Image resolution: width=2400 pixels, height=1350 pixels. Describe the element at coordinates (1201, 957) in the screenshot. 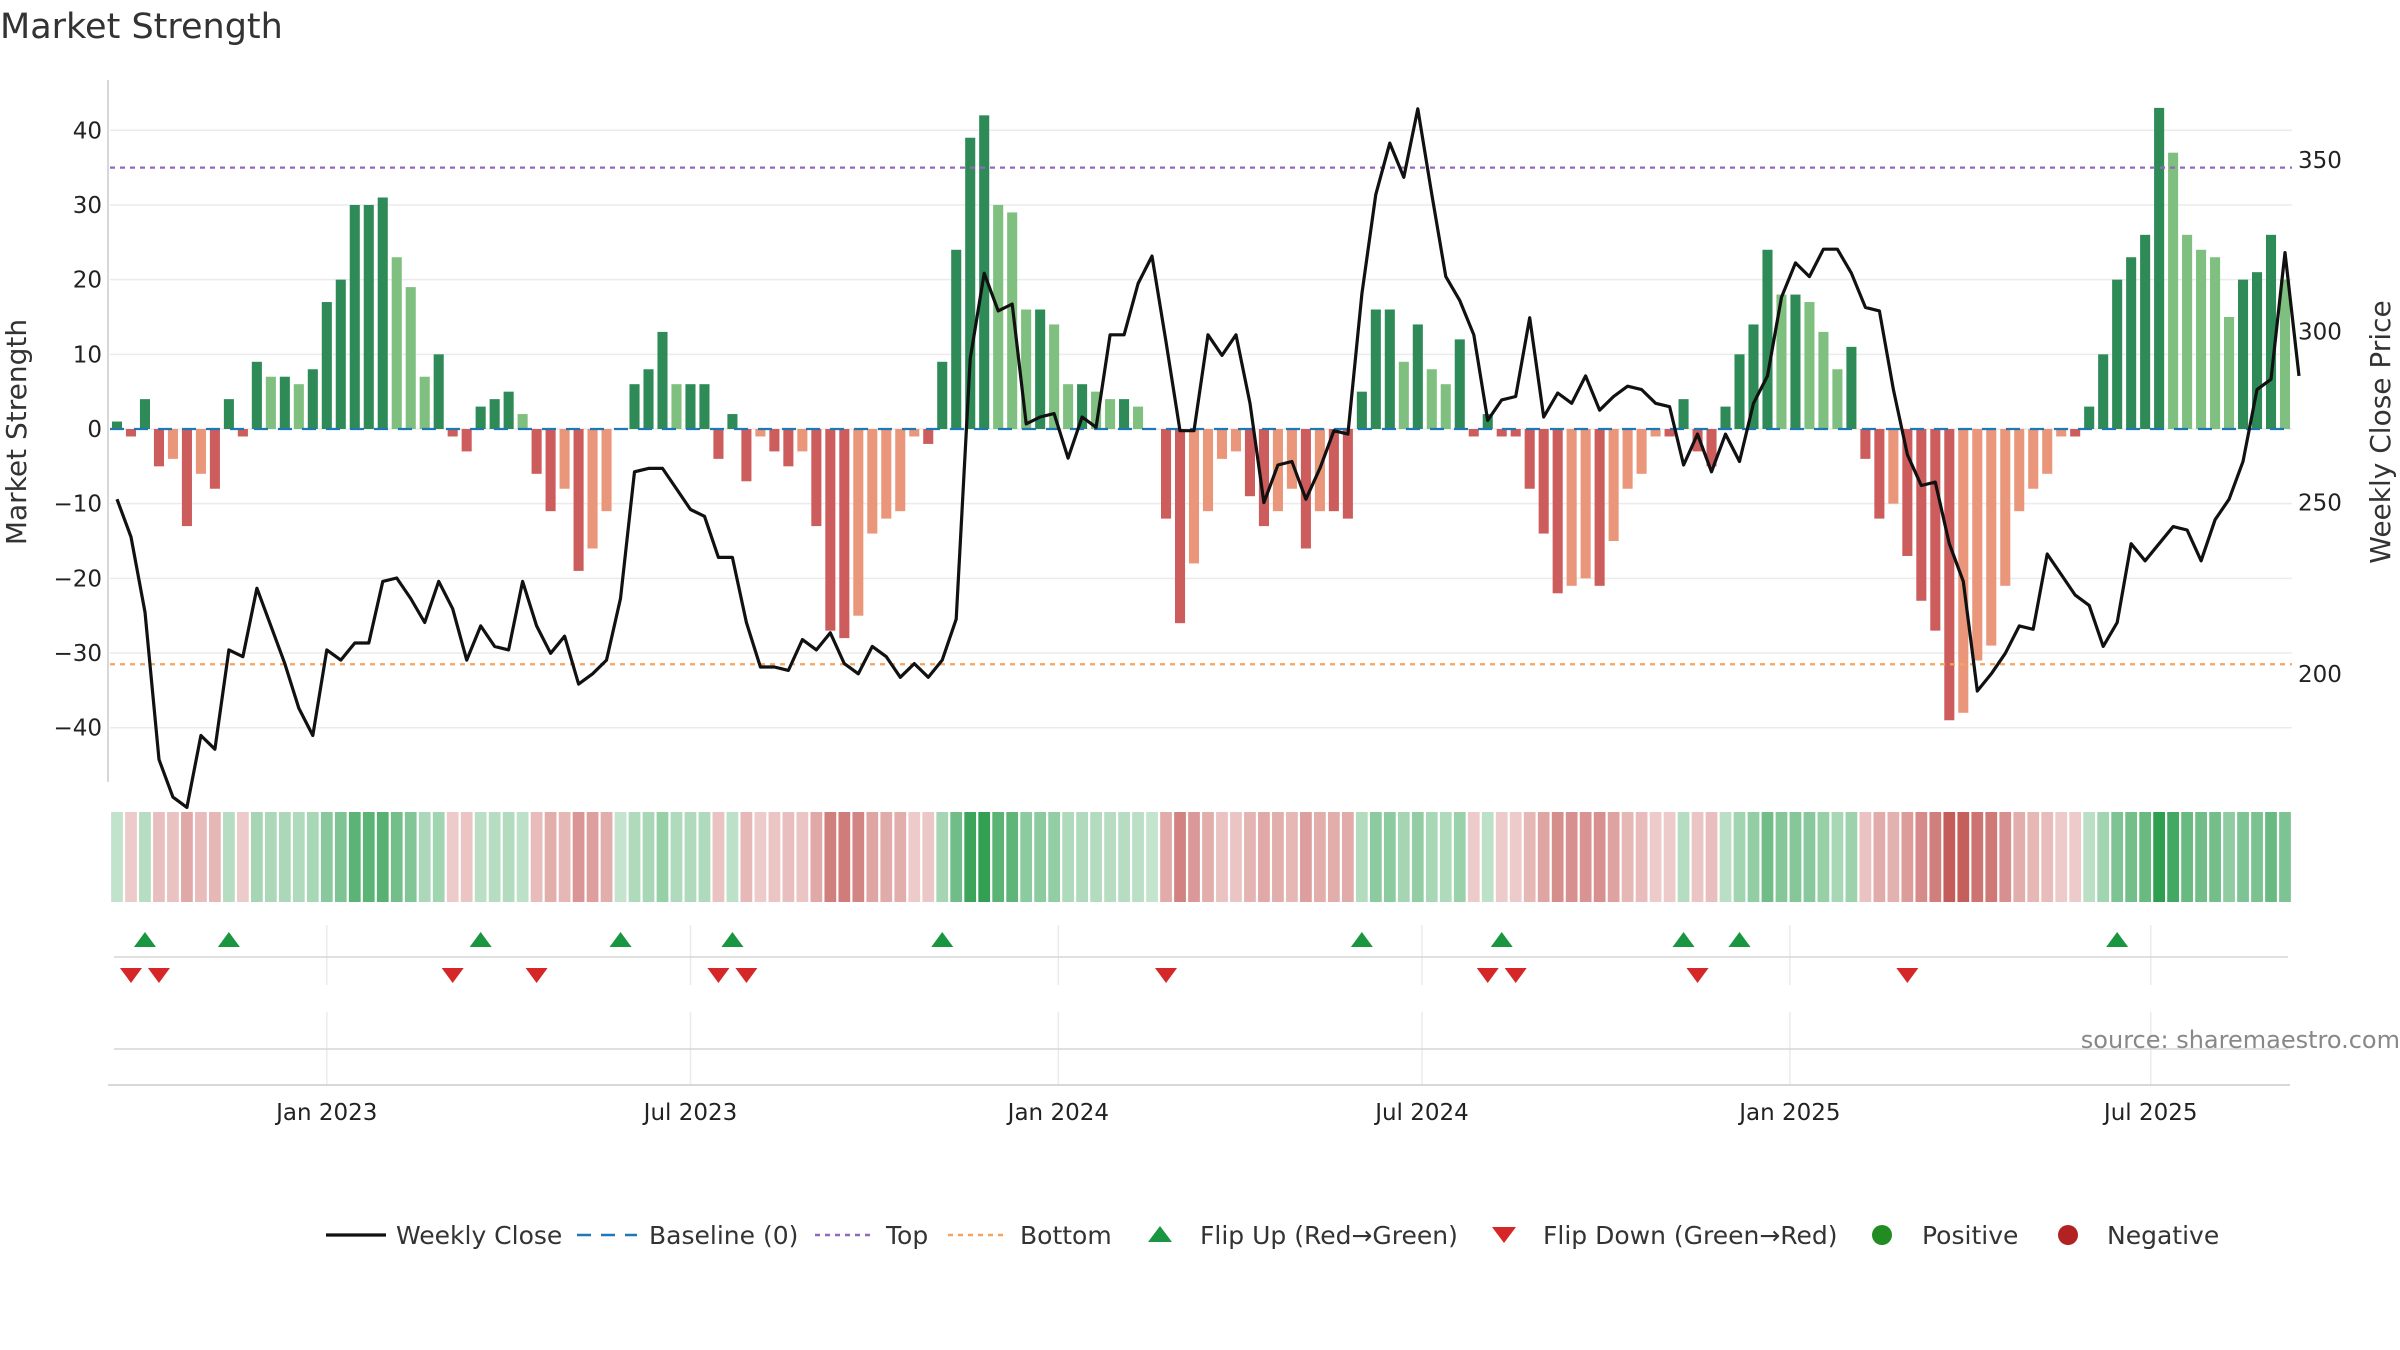

I see `flip-markers-panel` at that location.